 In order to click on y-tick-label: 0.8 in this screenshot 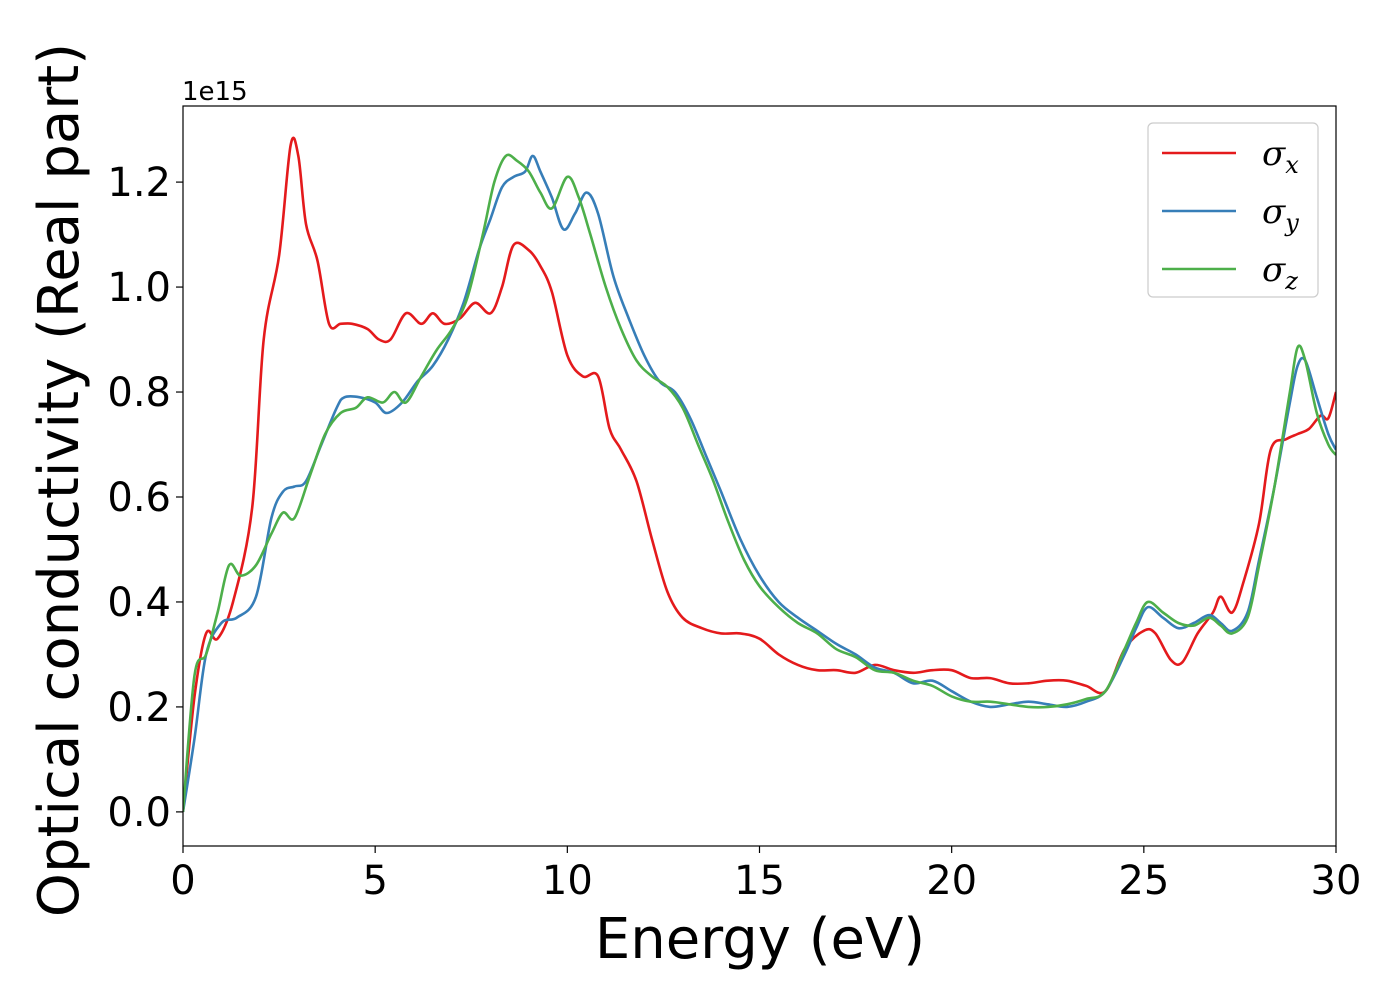, I will do `click(139, 393)`.